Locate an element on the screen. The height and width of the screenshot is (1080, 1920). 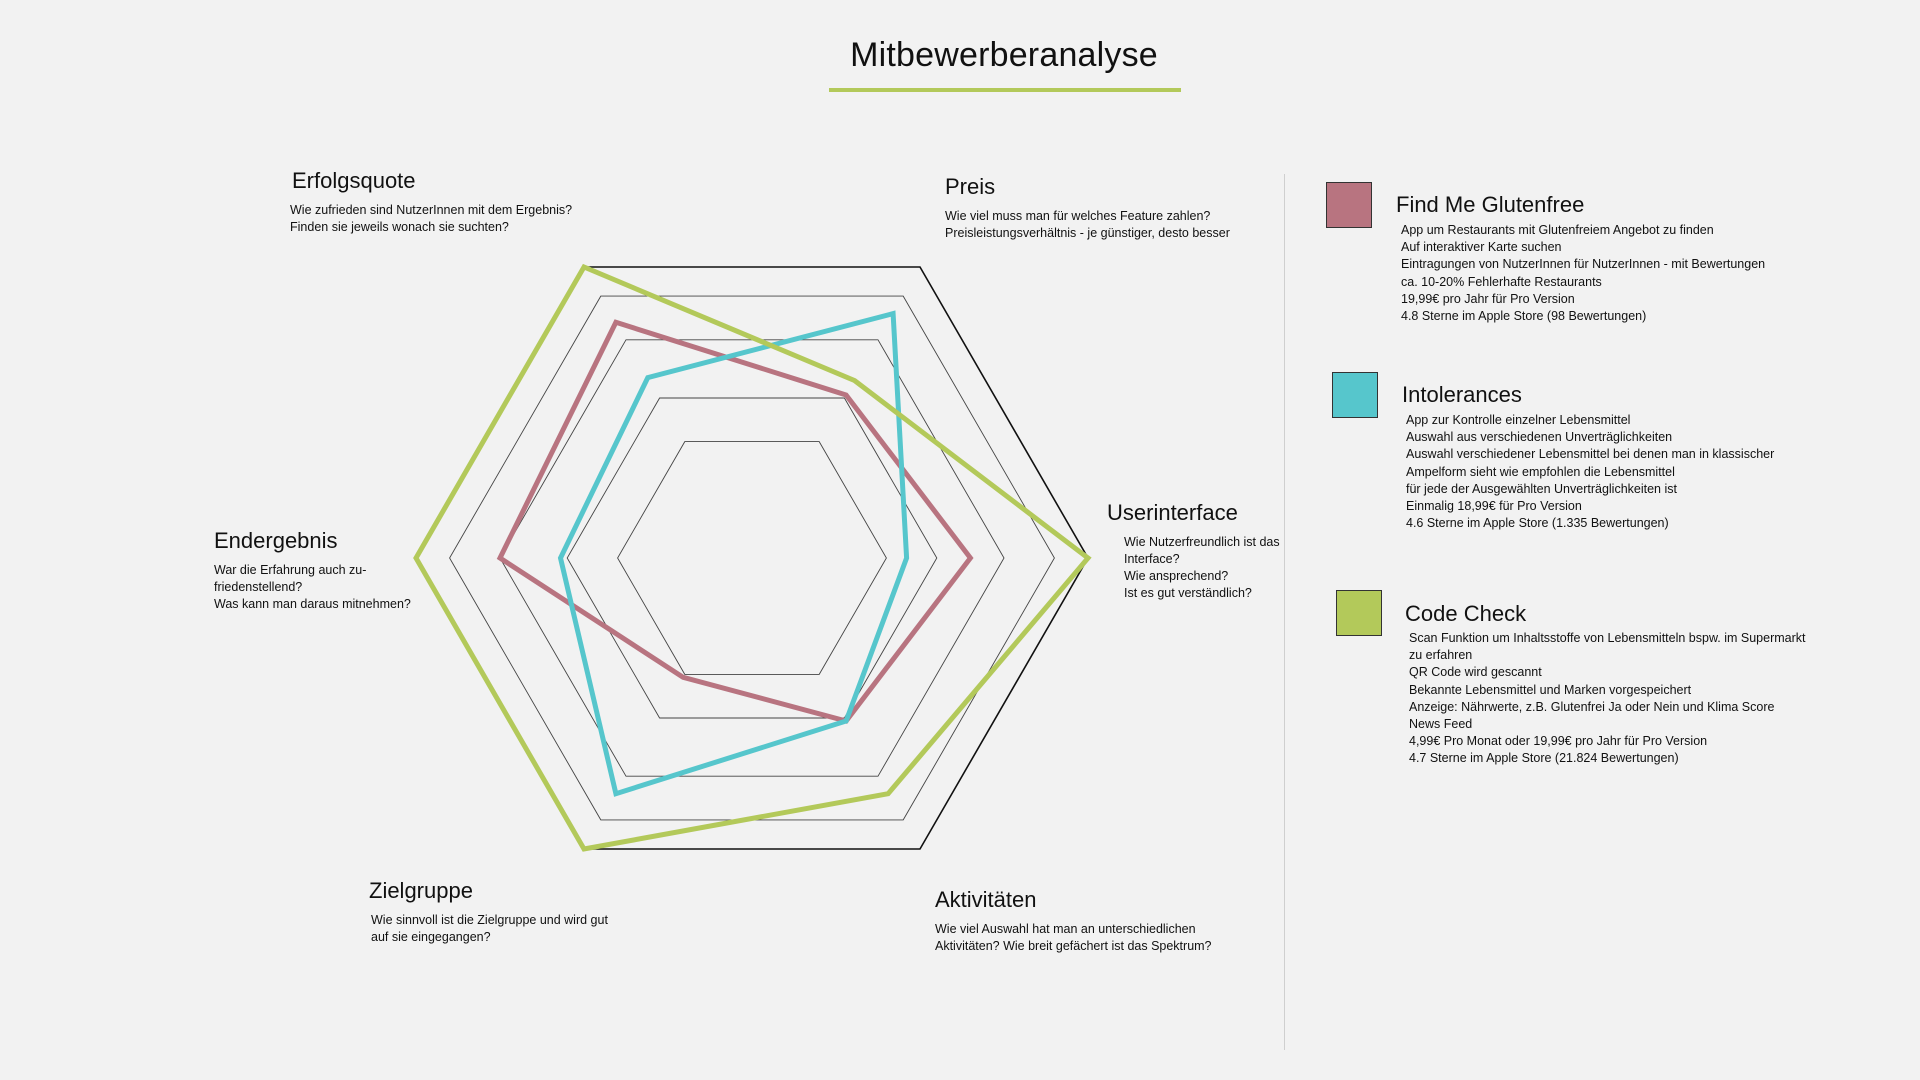
radar-series-intolerances is located at coordinates (733, 553).